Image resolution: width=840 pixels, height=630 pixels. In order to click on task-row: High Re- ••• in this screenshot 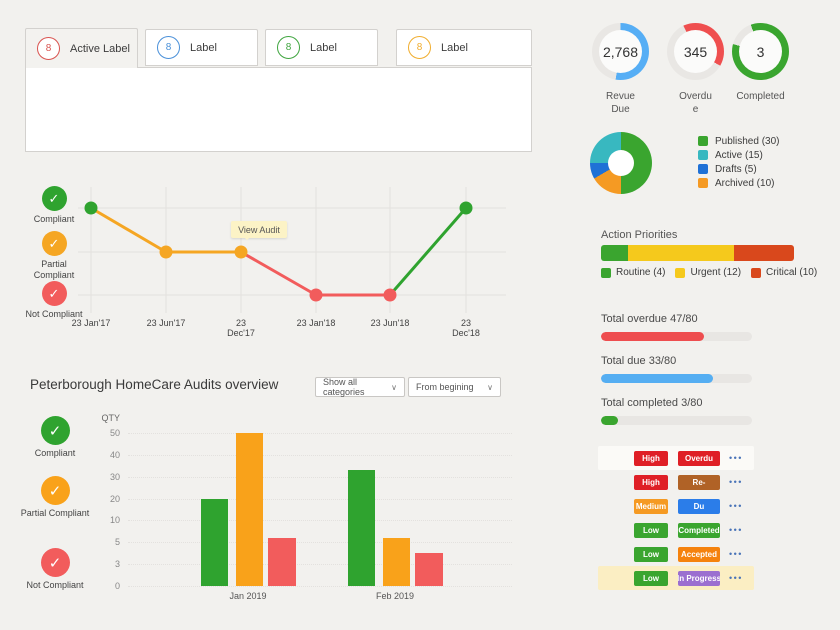, I will do `click(676, 482)`.